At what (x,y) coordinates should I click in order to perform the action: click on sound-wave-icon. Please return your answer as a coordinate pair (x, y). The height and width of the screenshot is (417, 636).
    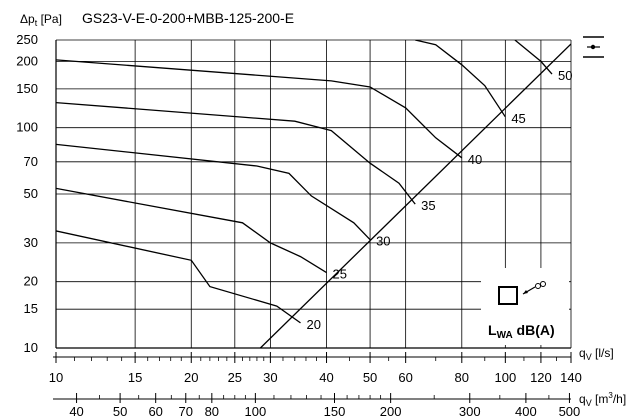
    Looking at the image, I should click on (534, 288).